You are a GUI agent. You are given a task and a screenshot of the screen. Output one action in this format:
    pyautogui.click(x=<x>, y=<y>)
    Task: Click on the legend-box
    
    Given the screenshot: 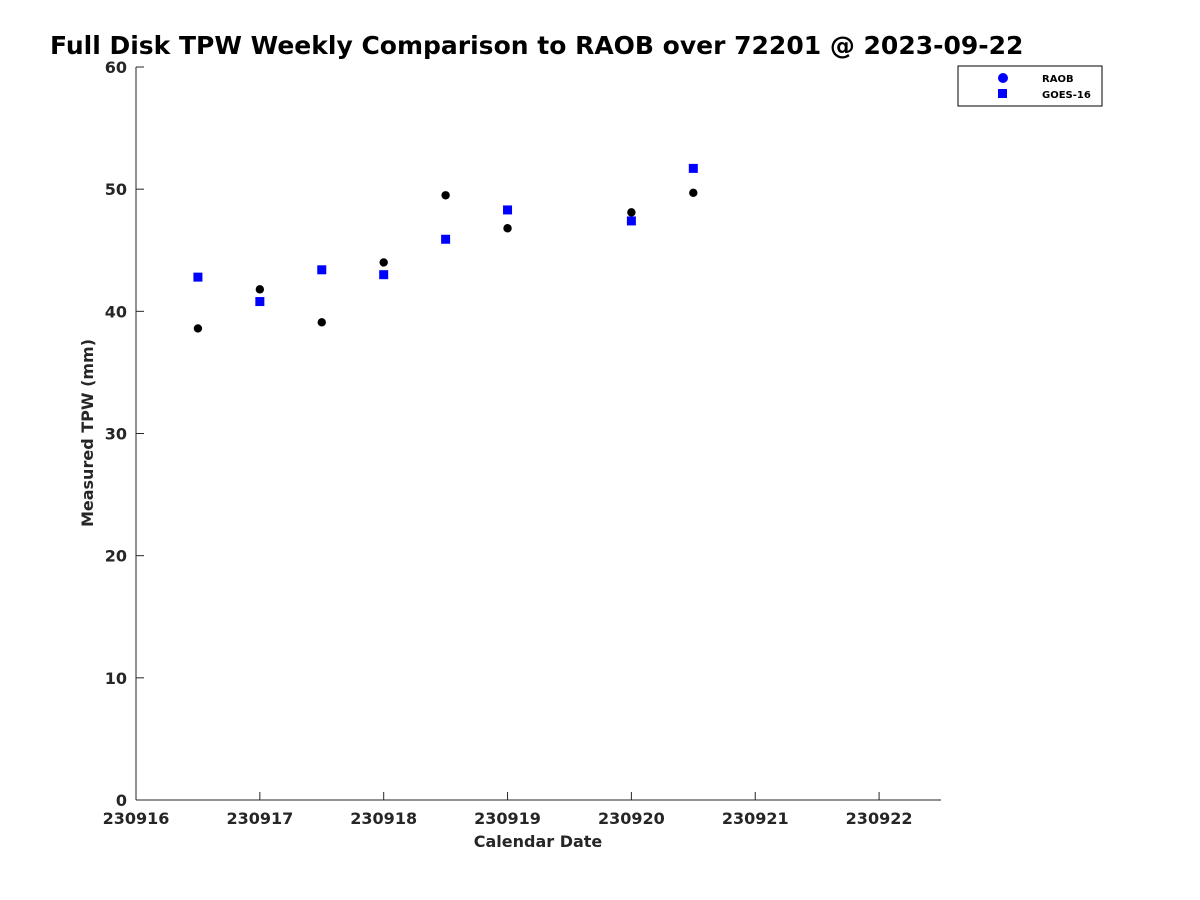 What is the action you would take?
    pyautogui.click(x=1030, y=86)
    